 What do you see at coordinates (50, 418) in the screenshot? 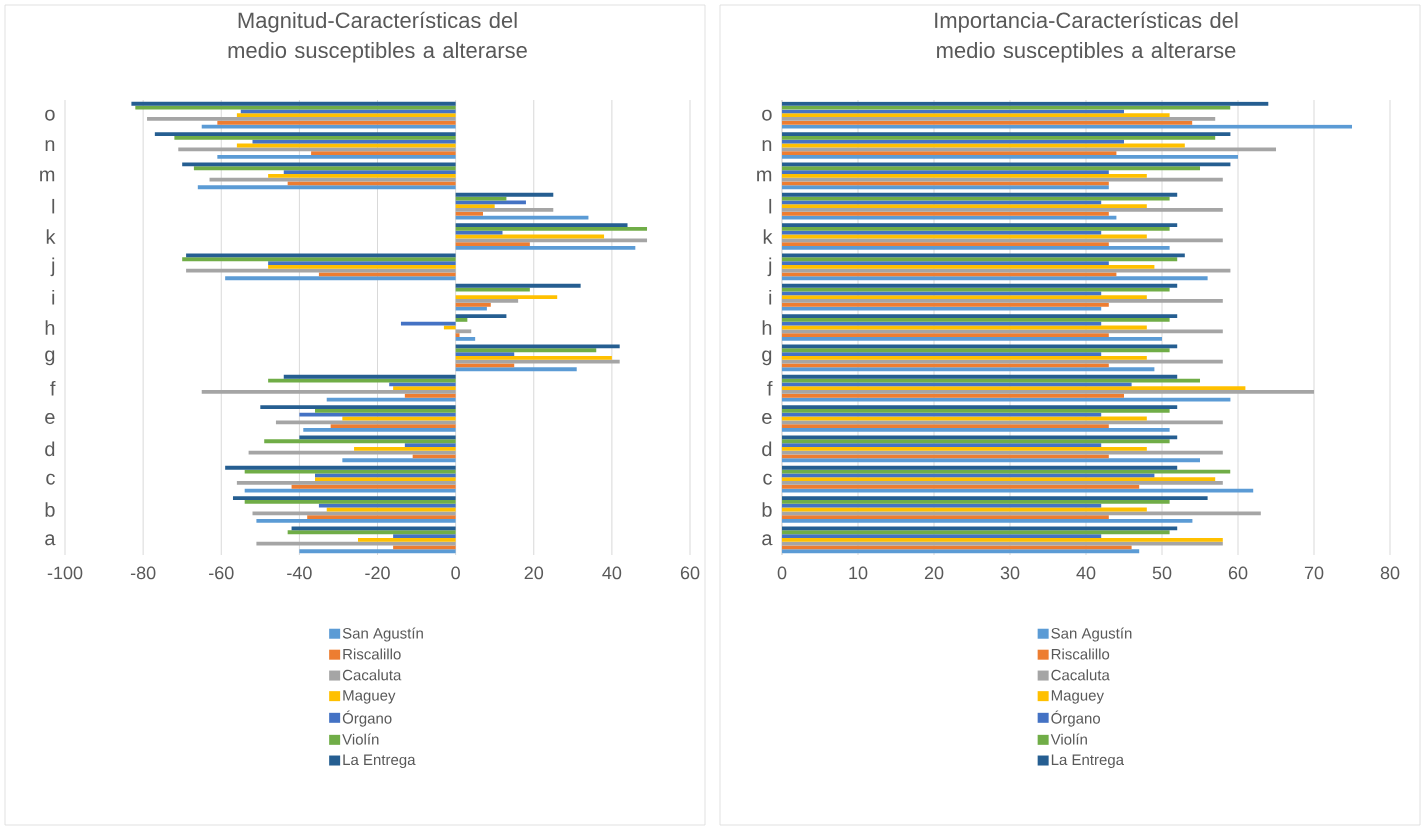
I see `y-tick-label: e` at bounding box center [50, 418].